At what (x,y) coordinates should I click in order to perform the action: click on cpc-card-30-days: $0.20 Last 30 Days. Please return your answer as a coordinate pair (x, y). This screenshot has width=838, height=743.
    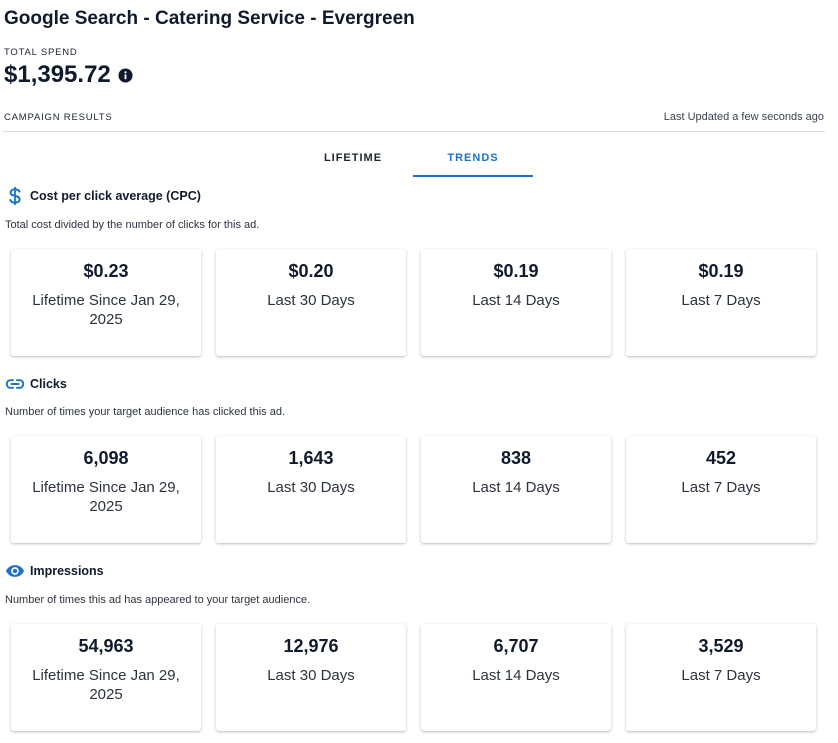
    Looking at the image, I should click on (311, 302).